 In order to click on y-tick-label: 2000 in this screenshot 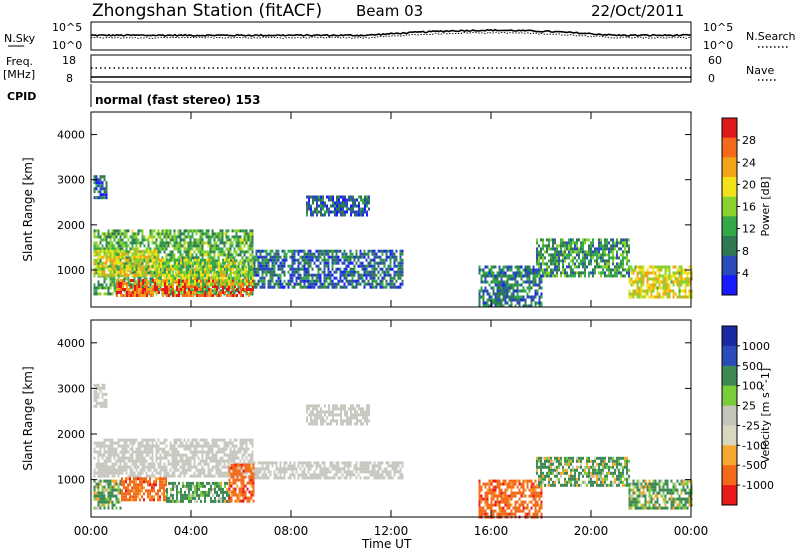, I will do `click(71, 225)`.